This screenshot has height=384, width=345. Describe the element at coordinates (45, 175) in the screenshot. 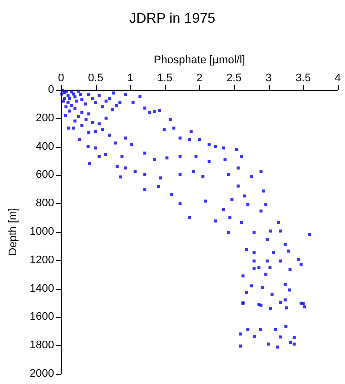

I see `y-tick-label: 600` at that location.